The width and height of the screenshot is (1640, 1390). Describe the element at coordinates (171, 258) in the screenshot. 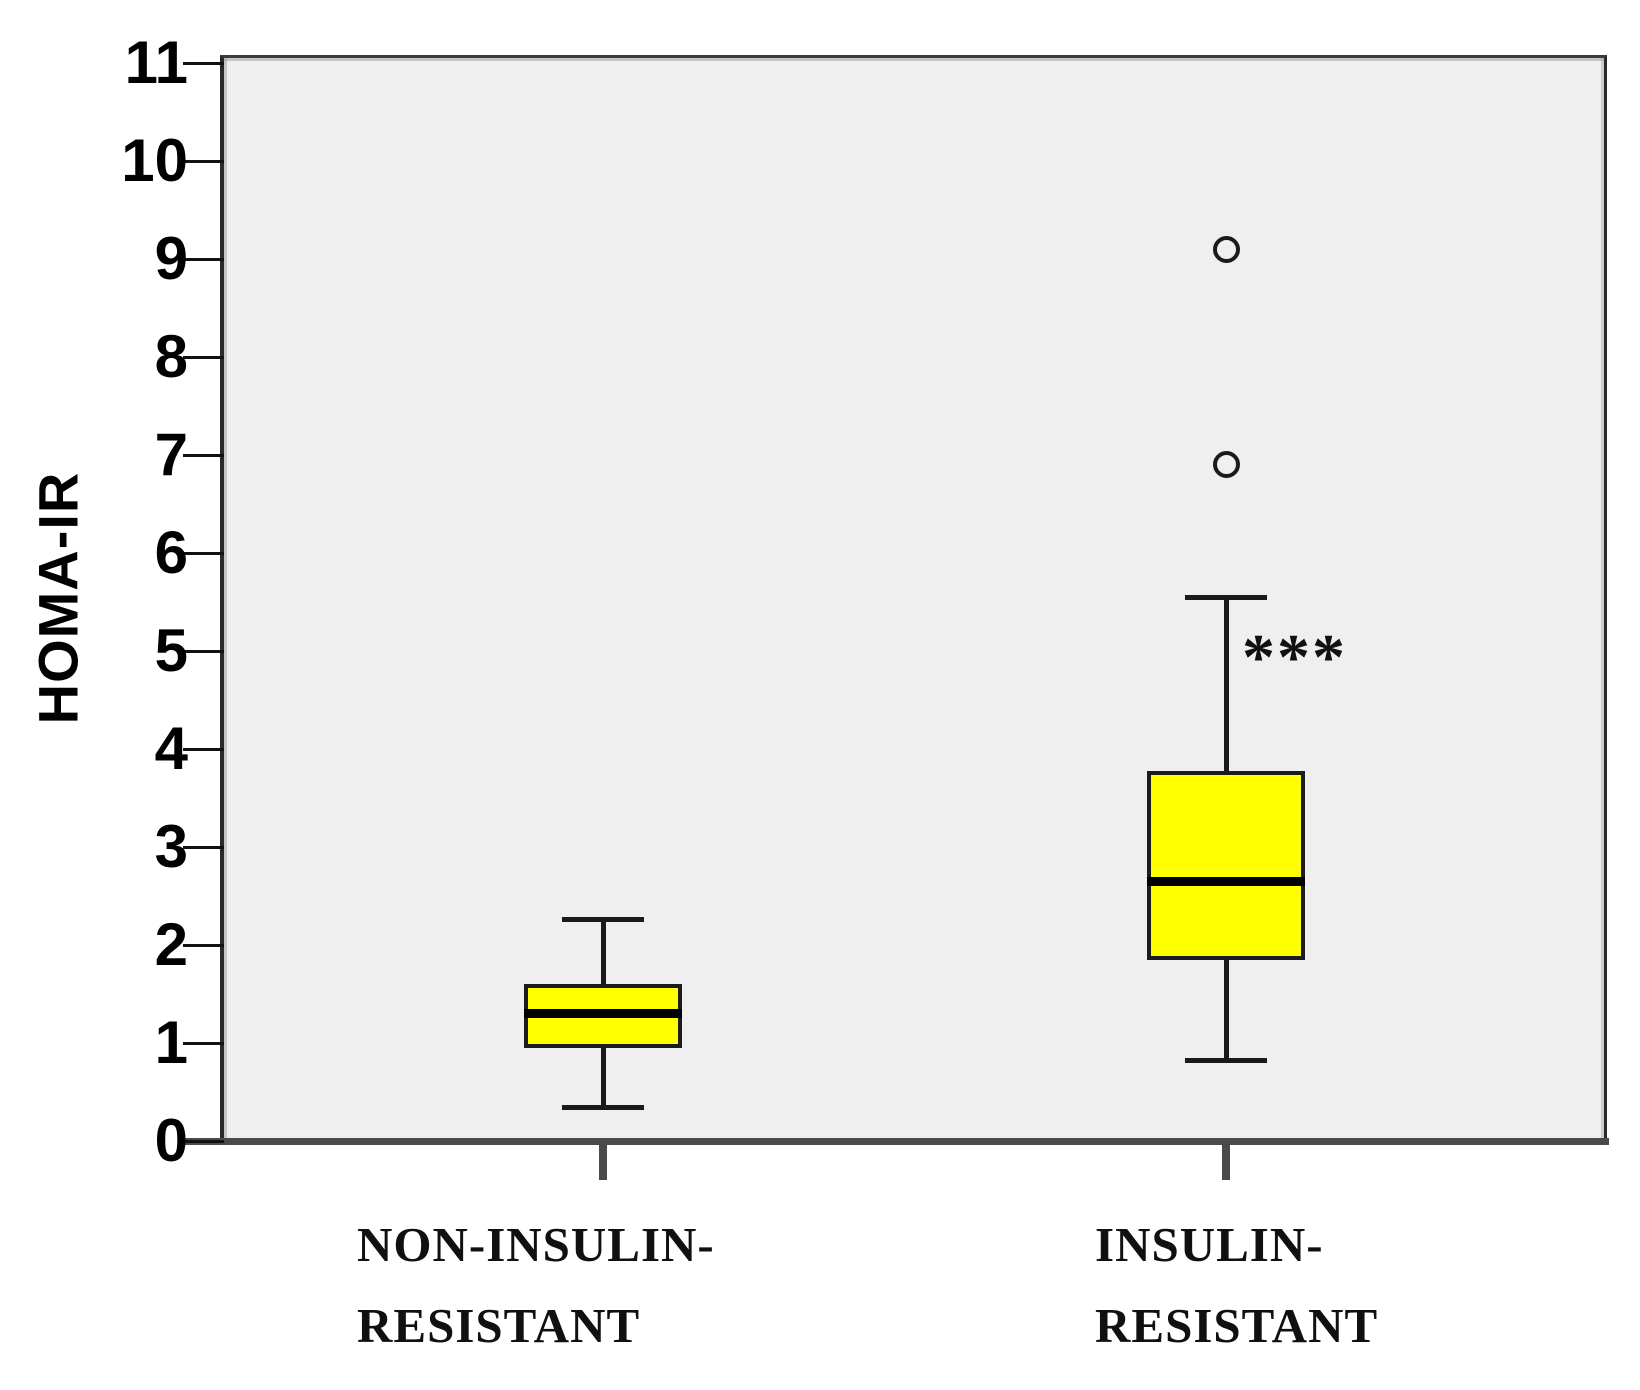

I see `y-tick-label: 9` at that location.